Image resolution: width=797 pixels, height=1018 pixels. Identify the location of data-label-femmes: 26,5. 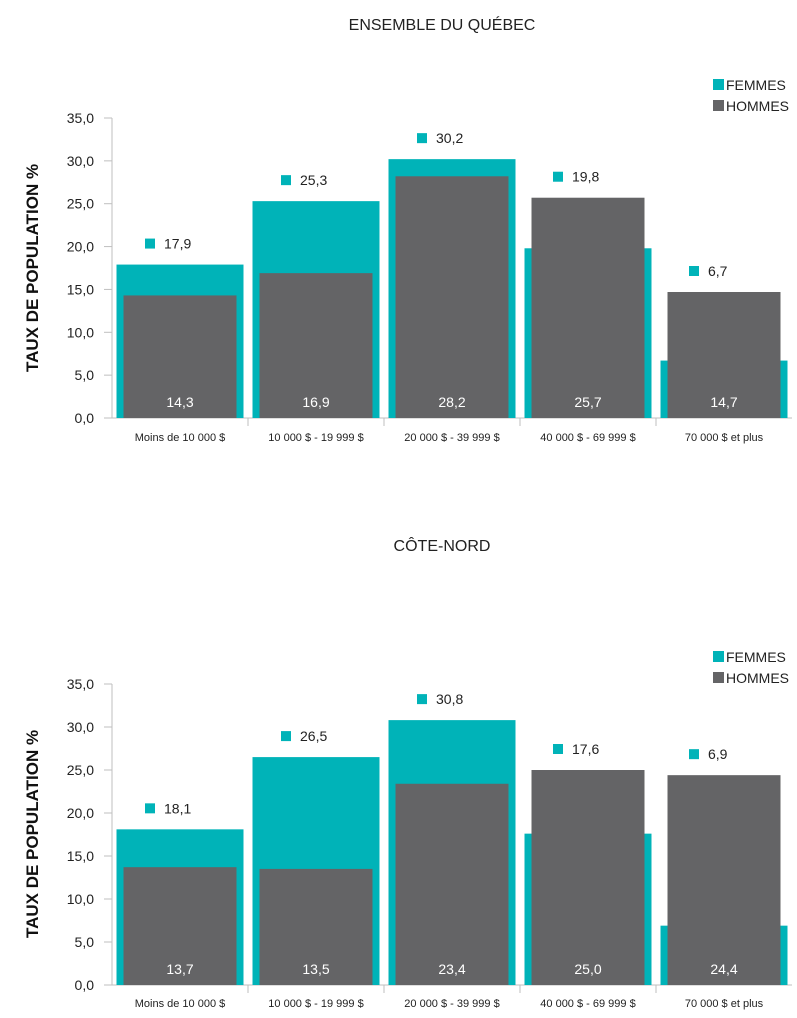
(313, 736).